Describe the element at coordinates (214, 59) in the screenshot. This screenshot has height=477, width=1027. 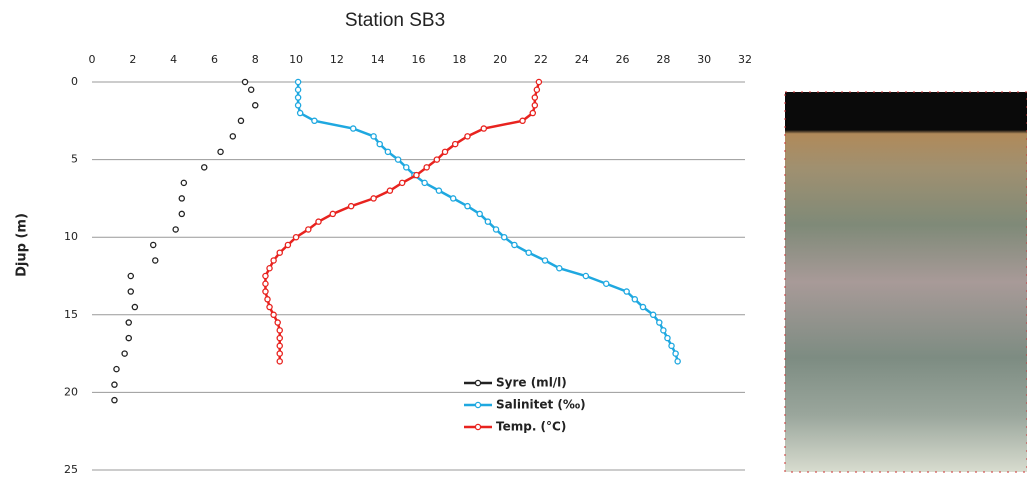
I see `x-tick-label: 6` at that location.